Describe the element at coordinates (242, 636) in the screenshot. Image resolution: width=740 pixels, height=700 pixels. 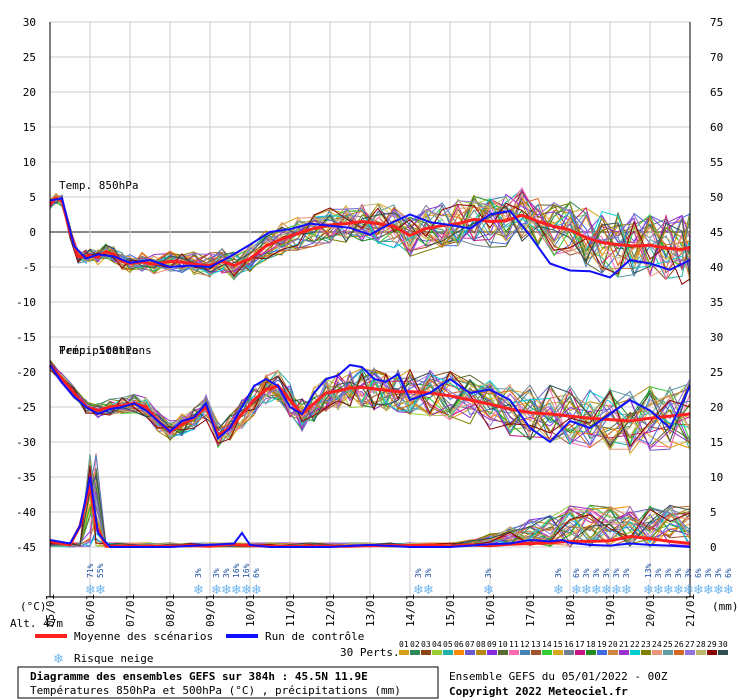
I see `legend-control-swatch` at that location.